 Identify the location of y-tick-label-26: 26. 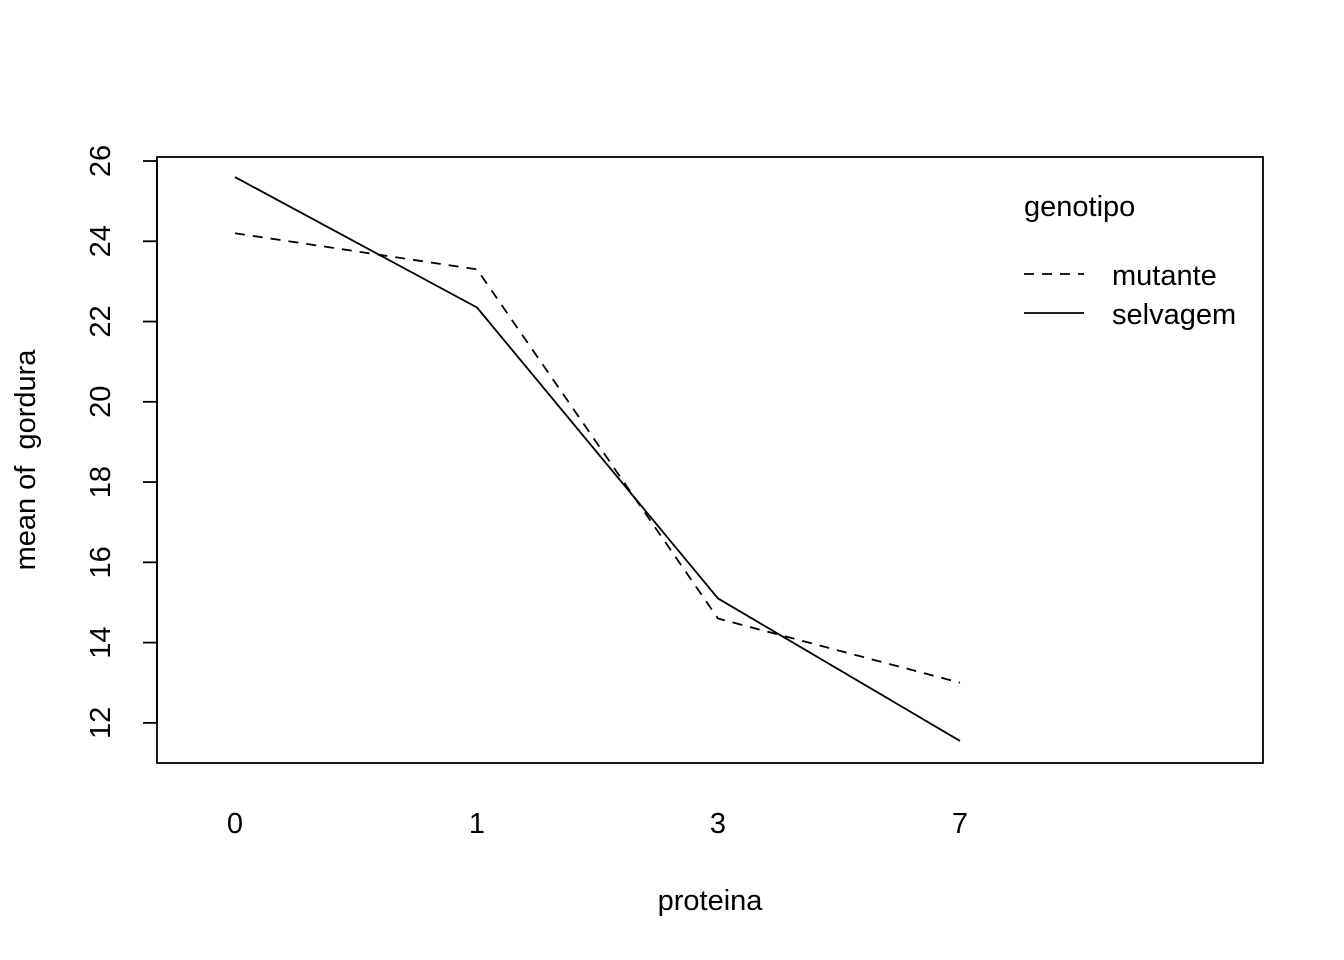
(101, 161).